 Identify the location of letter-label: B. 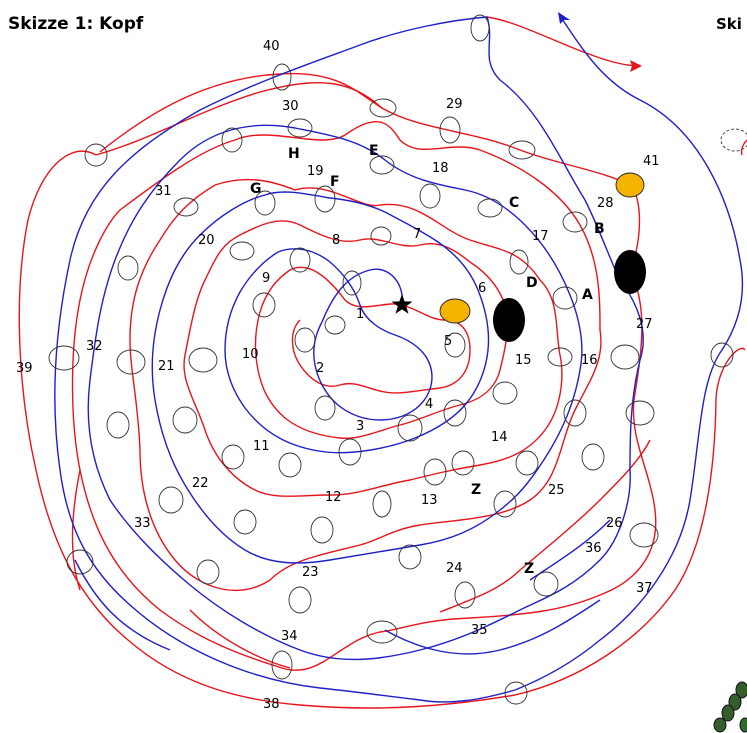
(599, 229).